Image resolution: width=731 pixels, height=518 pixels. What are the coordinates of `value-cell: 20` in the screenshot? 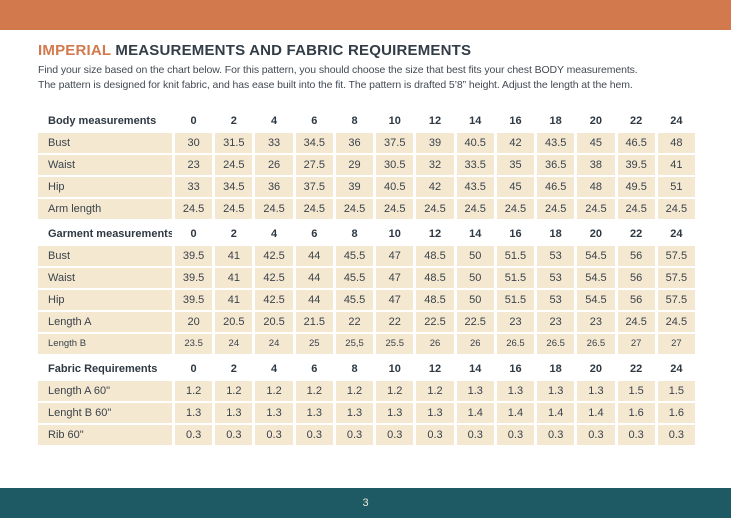 It's located at (194, 322).